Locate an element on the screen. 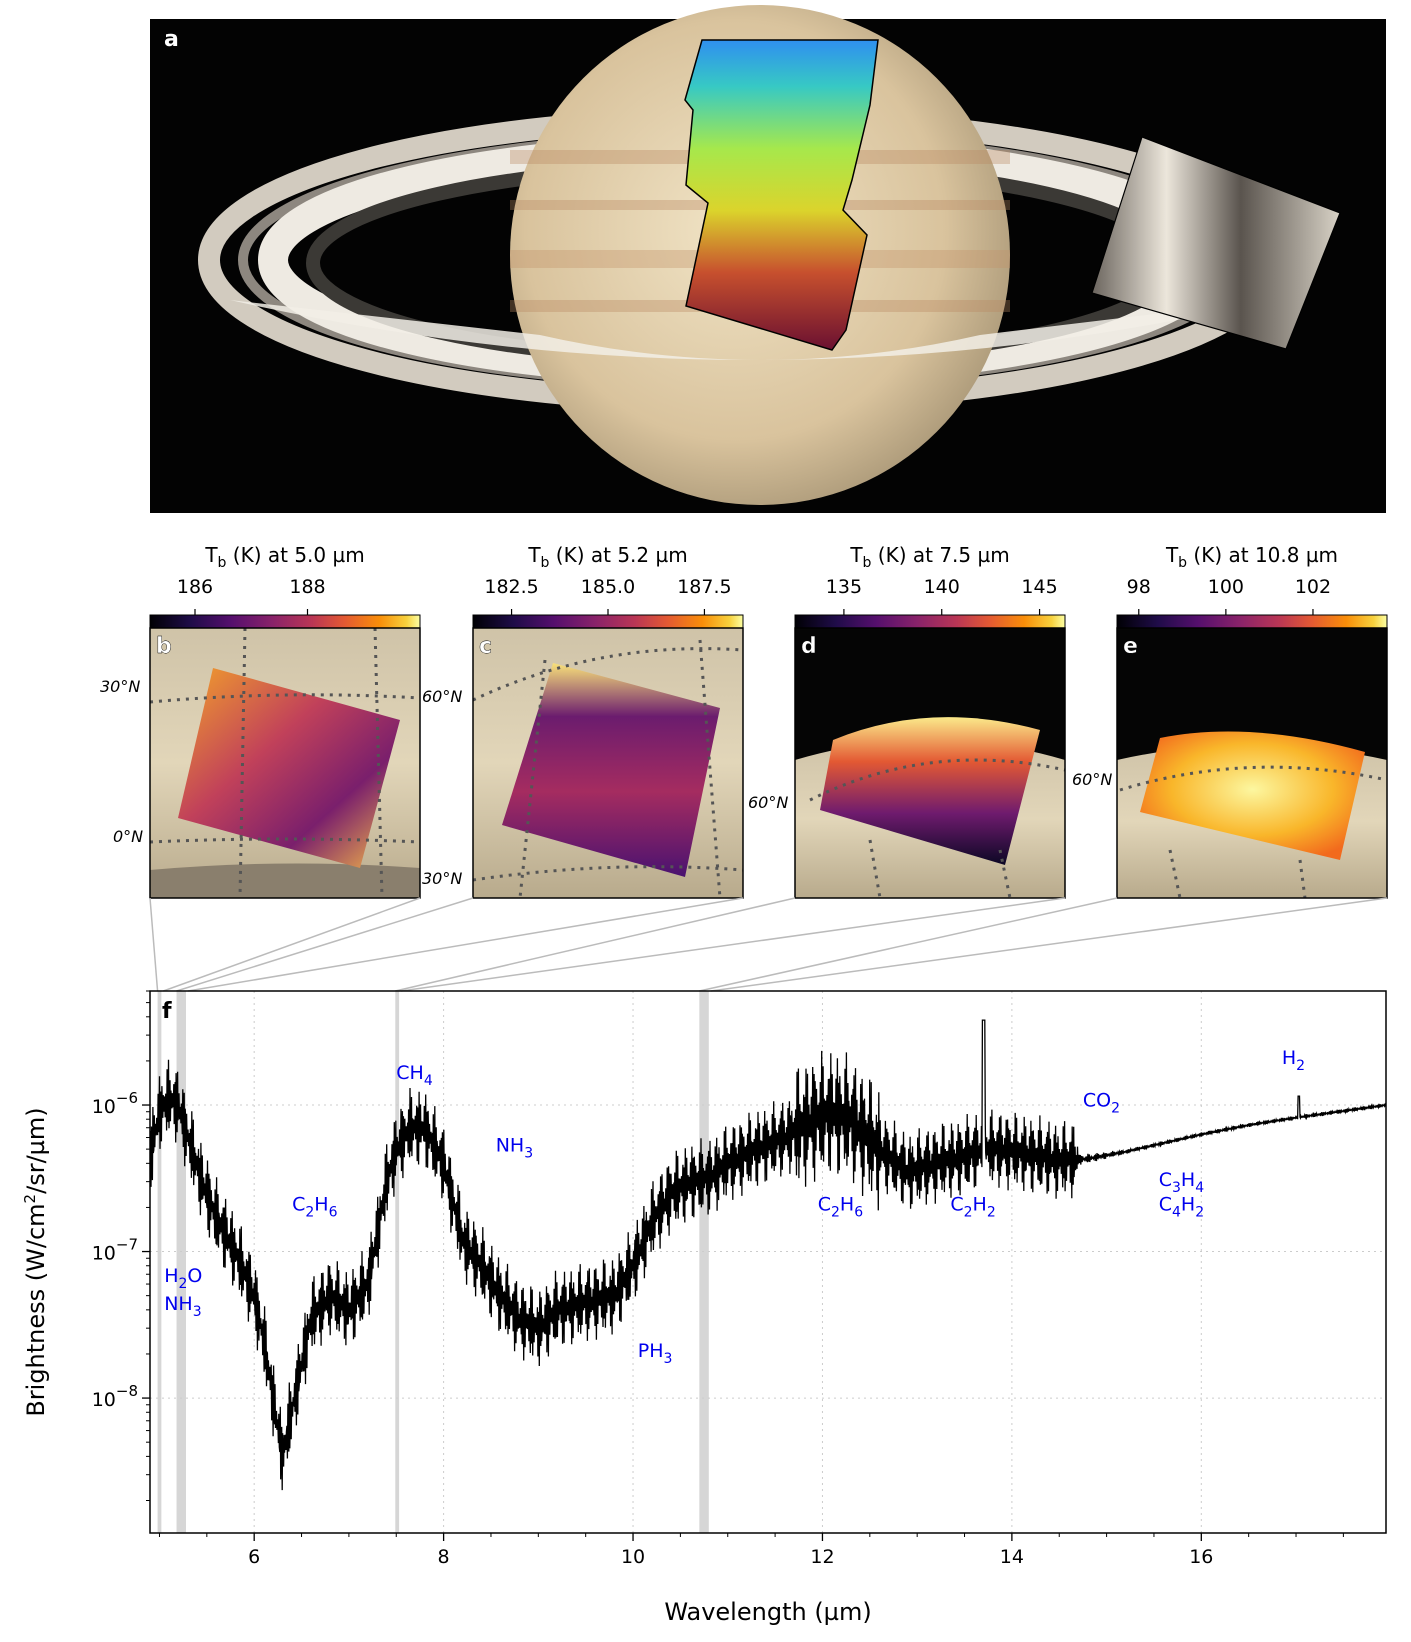 The width and height of the screenshot is (1411, 1642). colorbar-c is located at coordinates (608, 621).